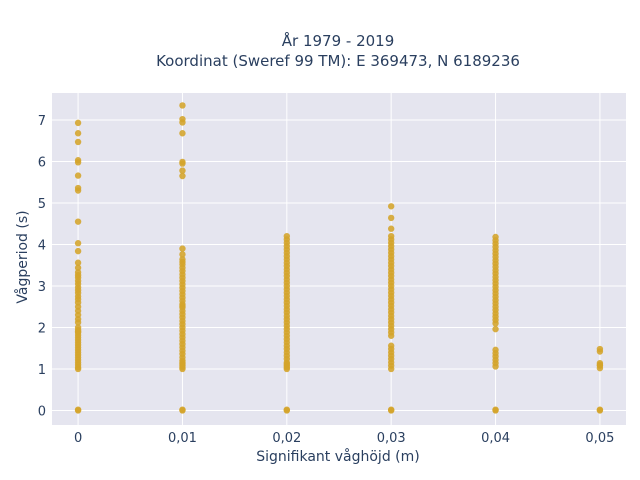 Image resolution: width=640 pixels, height=480 pixels. Describe the element at coordinates (391, 438) in the screenshot. I see `x-tick-label: 0,03` at that location.